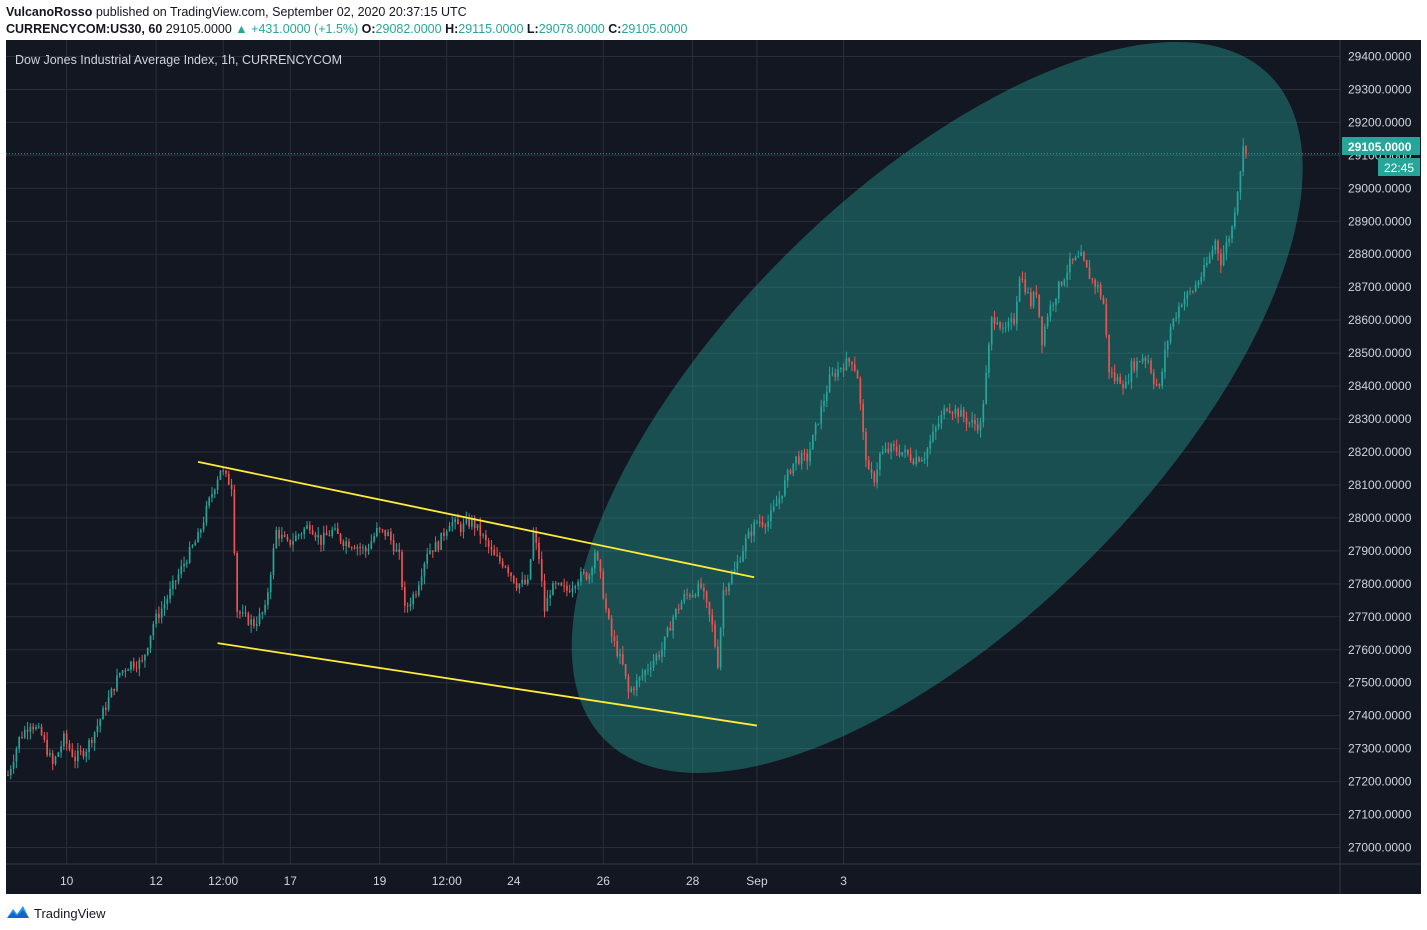  What do you see at coordinates (70, 913) in the screenshot?
I see `footer-brand: TradingView` at bounding box center [70, 913].